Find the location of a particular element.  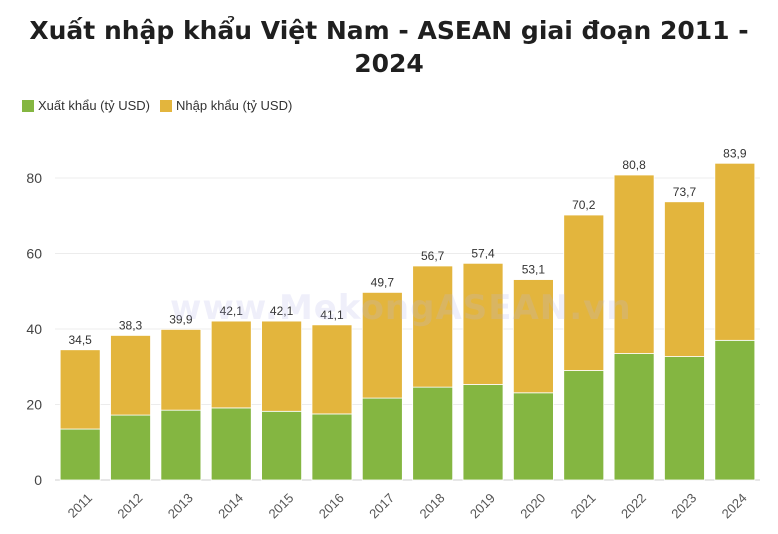

x-tick: 2020 is located at coordinates (532, 505).